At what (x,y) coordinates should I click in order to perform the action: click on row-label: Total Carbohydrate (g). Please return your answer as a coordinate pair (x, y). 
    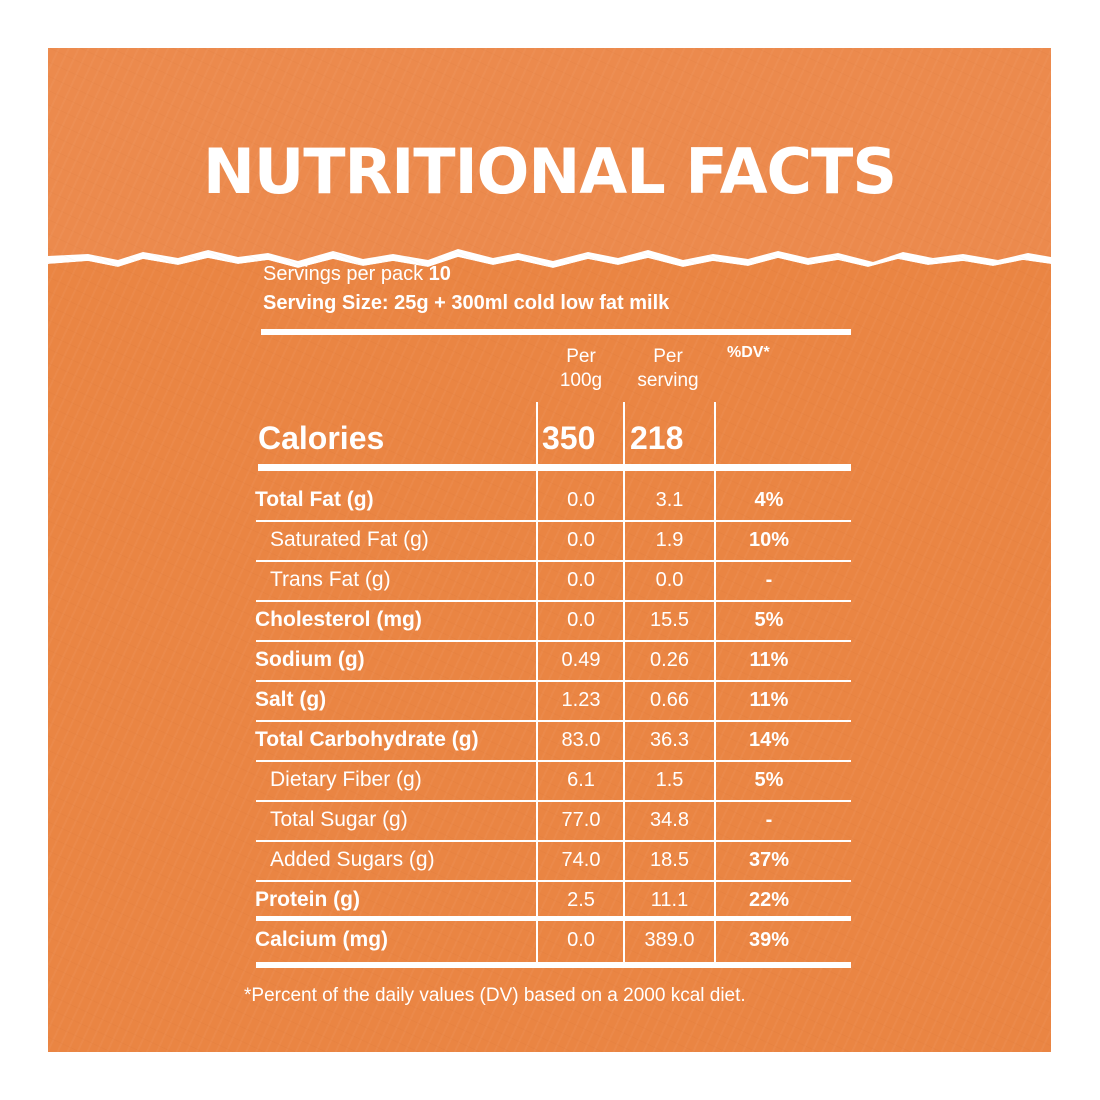
    Looking at the image, I should click on (367, 739).